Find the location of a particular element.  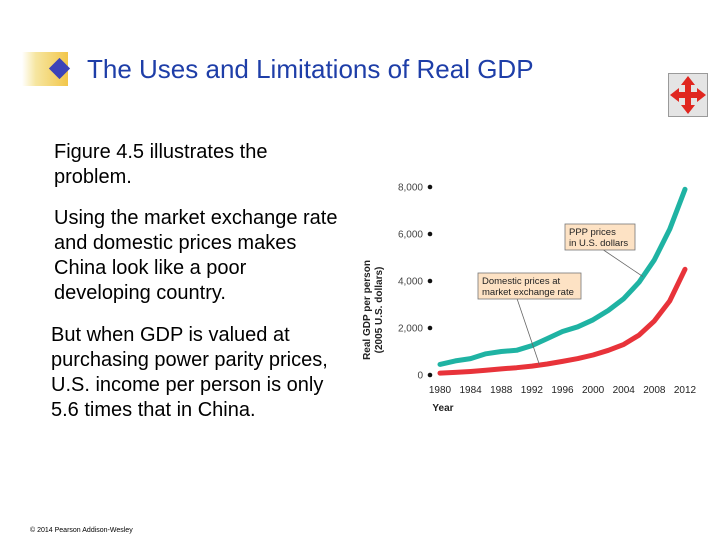

y-axis-label: Real GDP per person is located at coordinates (367, 310).